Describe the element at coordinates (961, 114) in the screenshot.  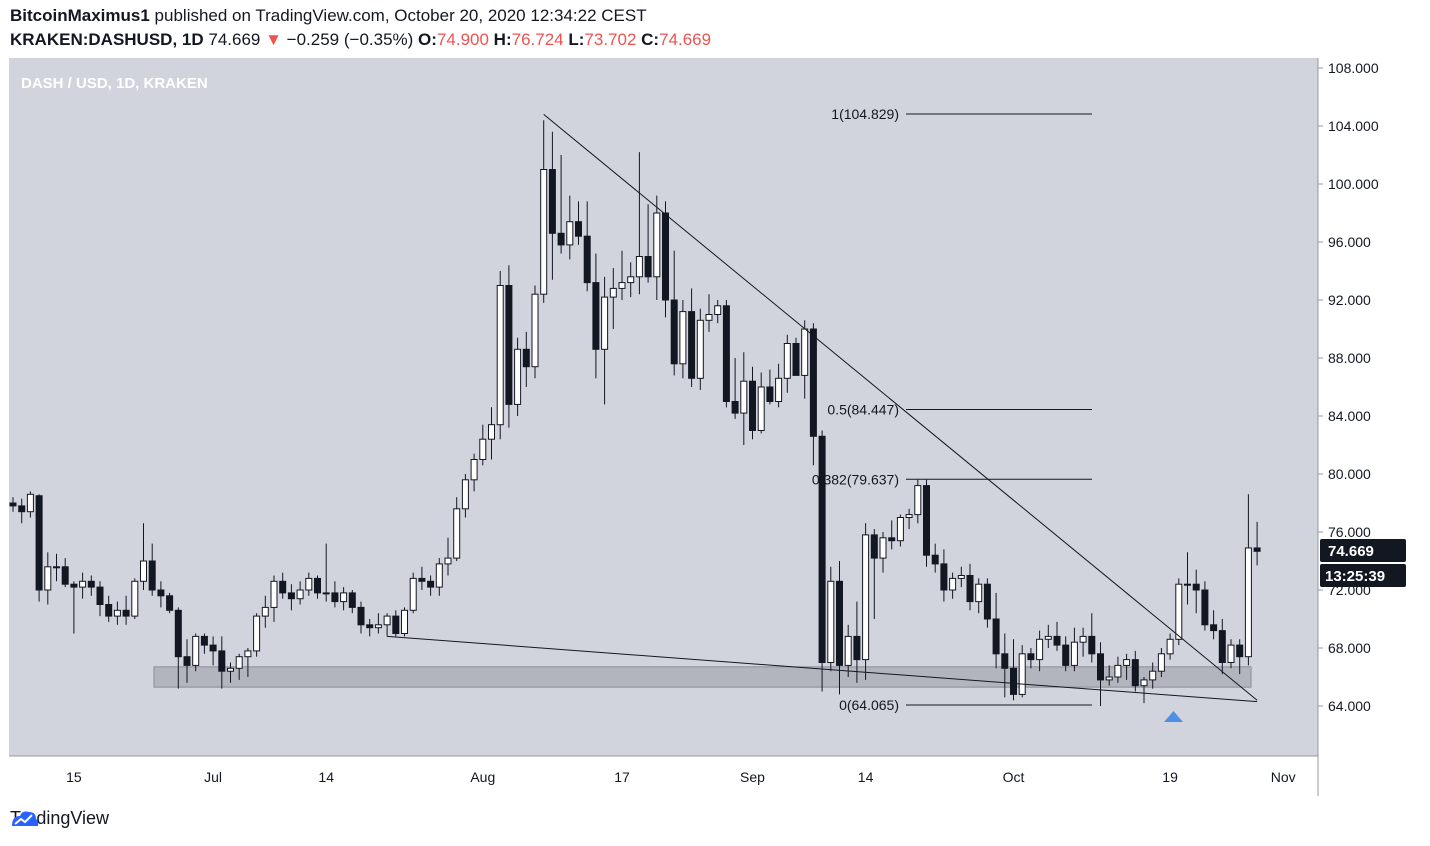
I see `fib-level: 1(104.829)` at that location.